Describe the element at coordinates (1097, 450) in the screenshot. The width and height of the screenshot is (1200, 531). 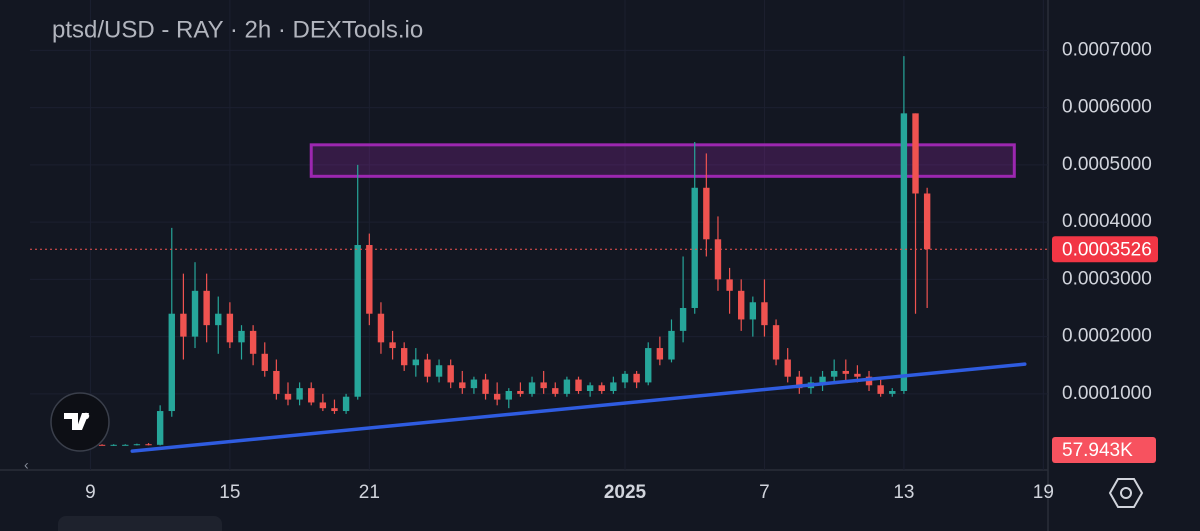
I see `volume-label: 57.943K` at that location.